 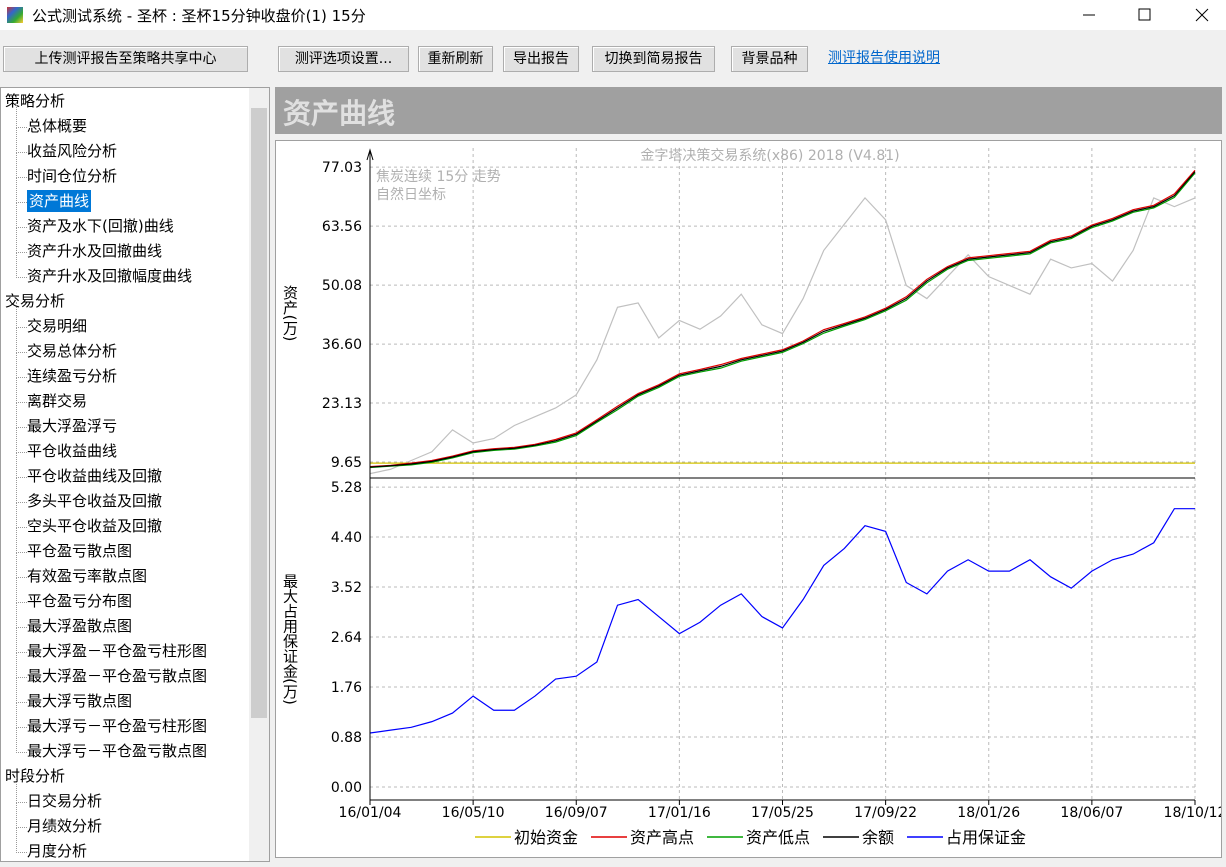 I want to click on tree-leaf: 时间仓位分析, so click(x=72, y=176).